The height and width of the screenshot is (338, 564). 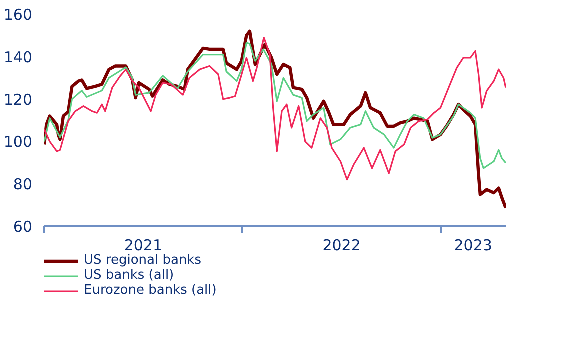 What do you see at coordinates (18, 142) in the screenshot?
I see `y-tick-label: 100` at bounding box center [18, 142].